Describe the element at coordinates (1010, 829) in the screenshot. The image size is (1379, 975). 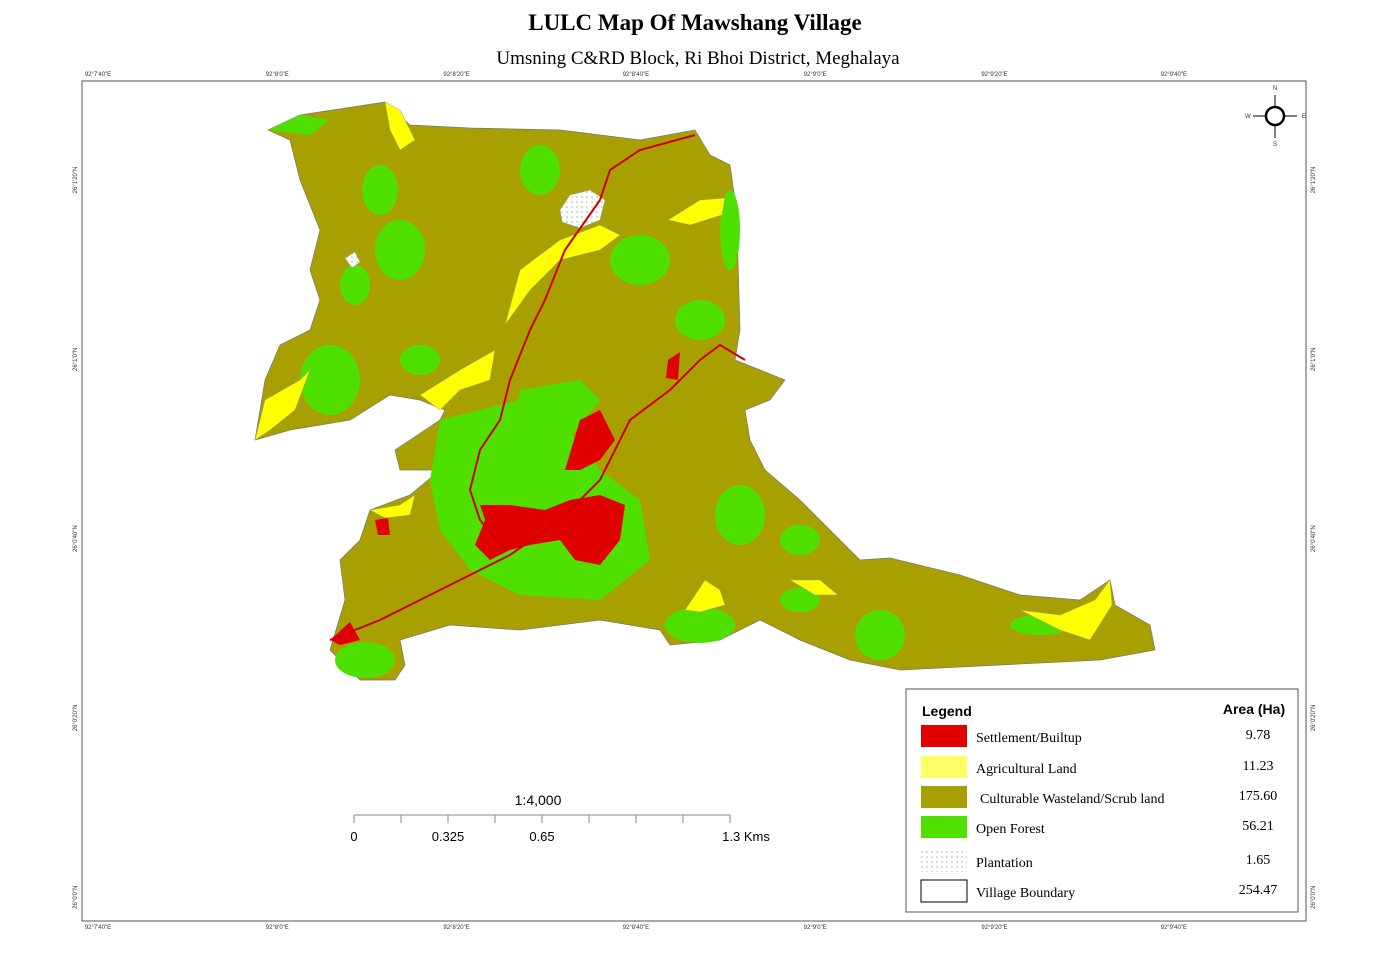
I see `legend-label: Open Forest` at that location.